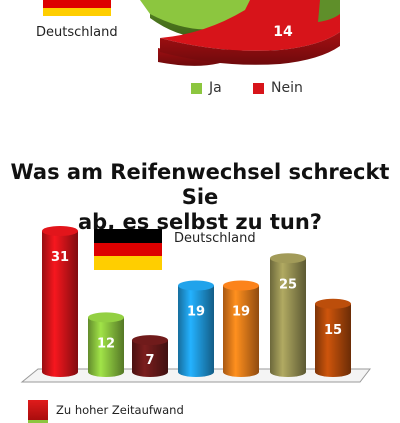  I want to click on bar-value-label-0: 31, so click(60, 257).